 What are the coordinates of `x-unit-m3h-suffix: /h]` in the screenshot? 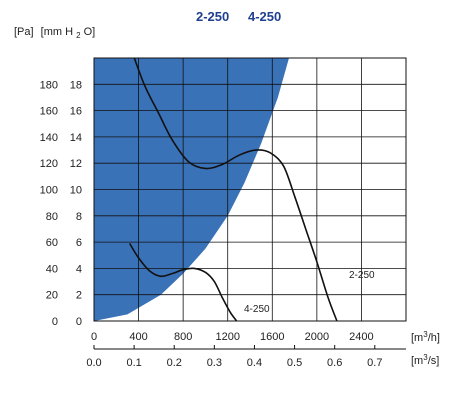 It's located at (434, 338).